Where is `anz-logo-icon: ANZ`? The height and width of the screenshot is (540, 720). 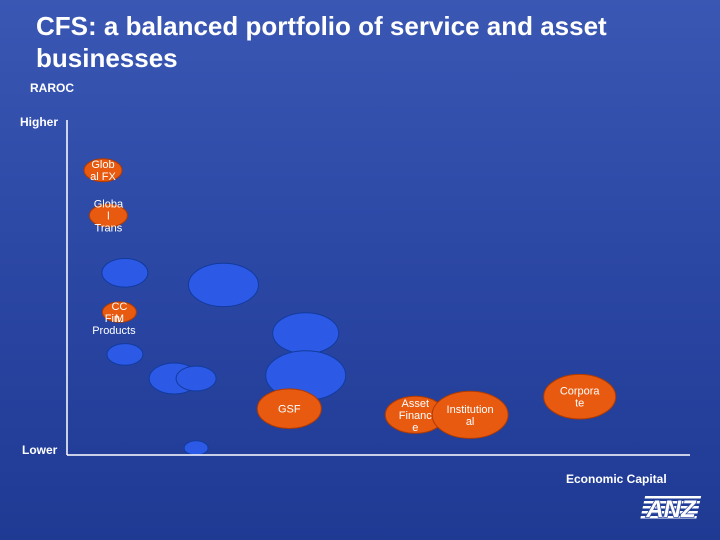 anz-logo-icon: ANZ is located at coordinates (671, 509).